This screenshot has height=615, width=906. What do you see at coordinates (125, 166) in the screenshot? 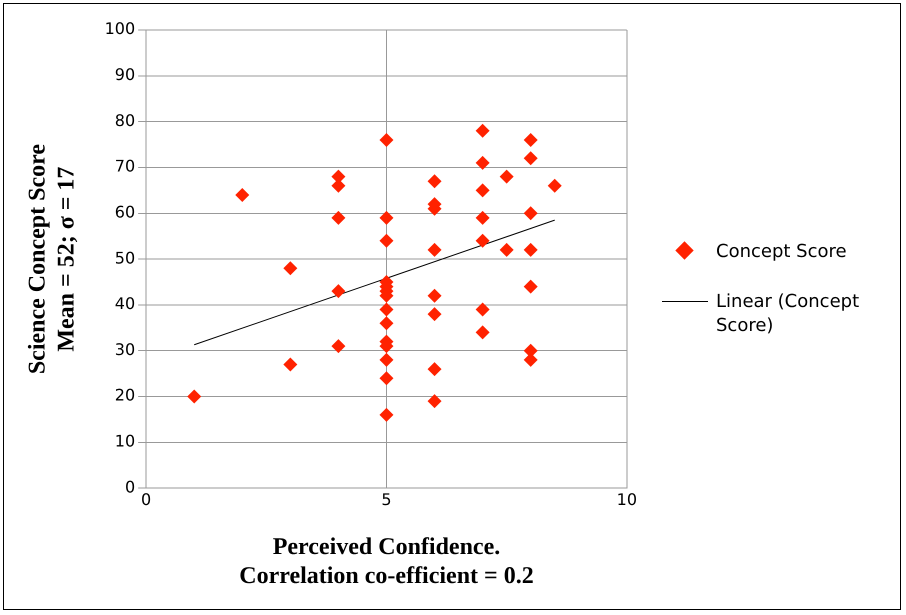
I see `y-tick-label: 70` at bounding box center [125, 166].